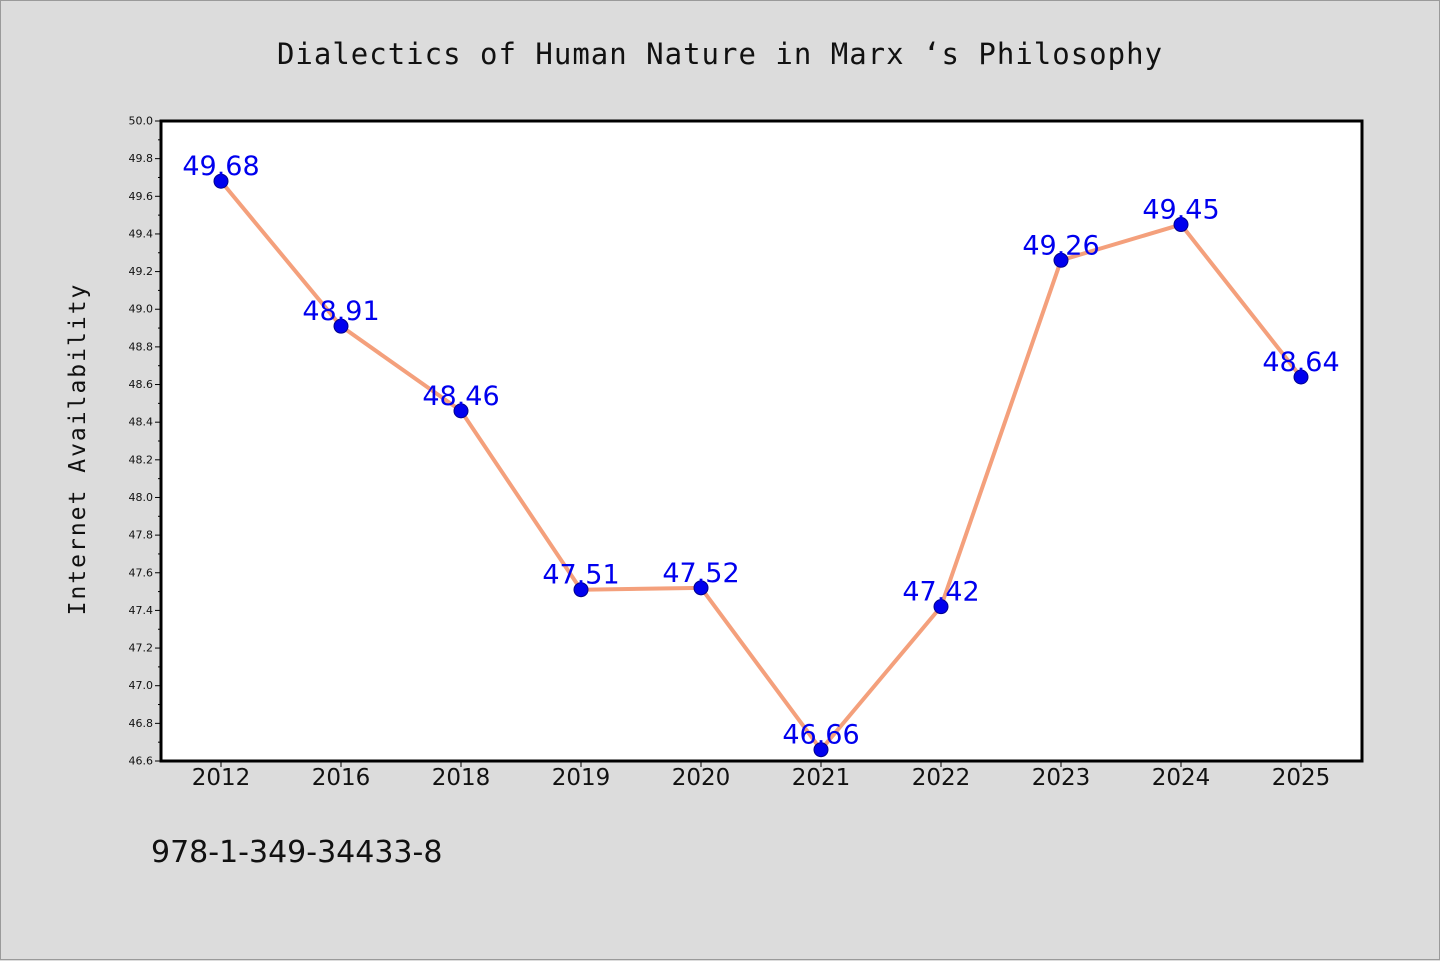  I want to click on y-tick-label: 46.8, so click(141, 723).